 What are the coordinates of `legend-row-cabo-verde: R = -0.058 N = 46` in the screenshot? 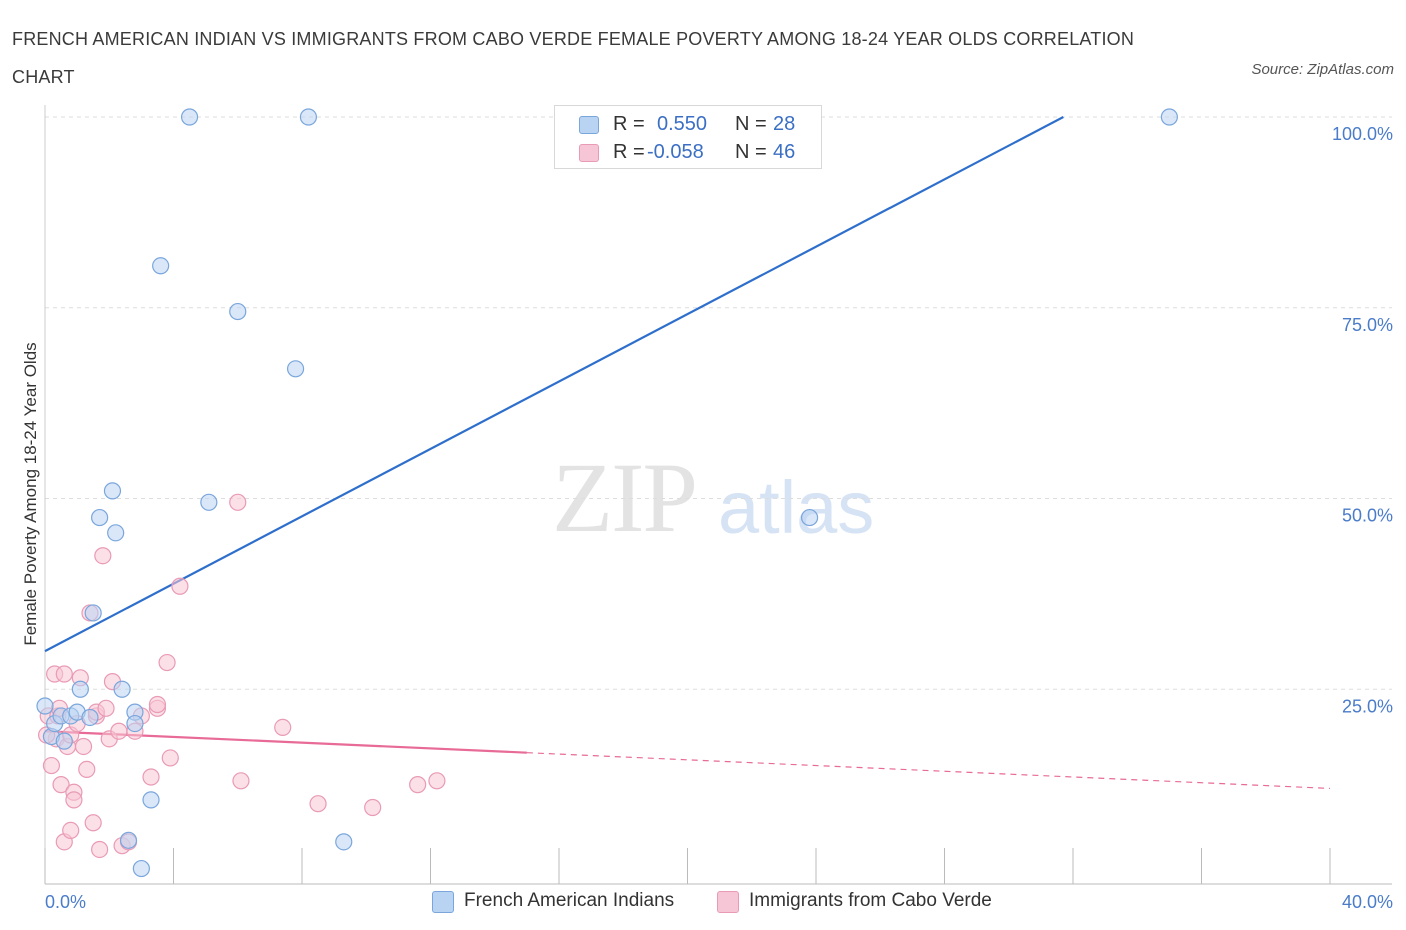 It's located at (688, 153).